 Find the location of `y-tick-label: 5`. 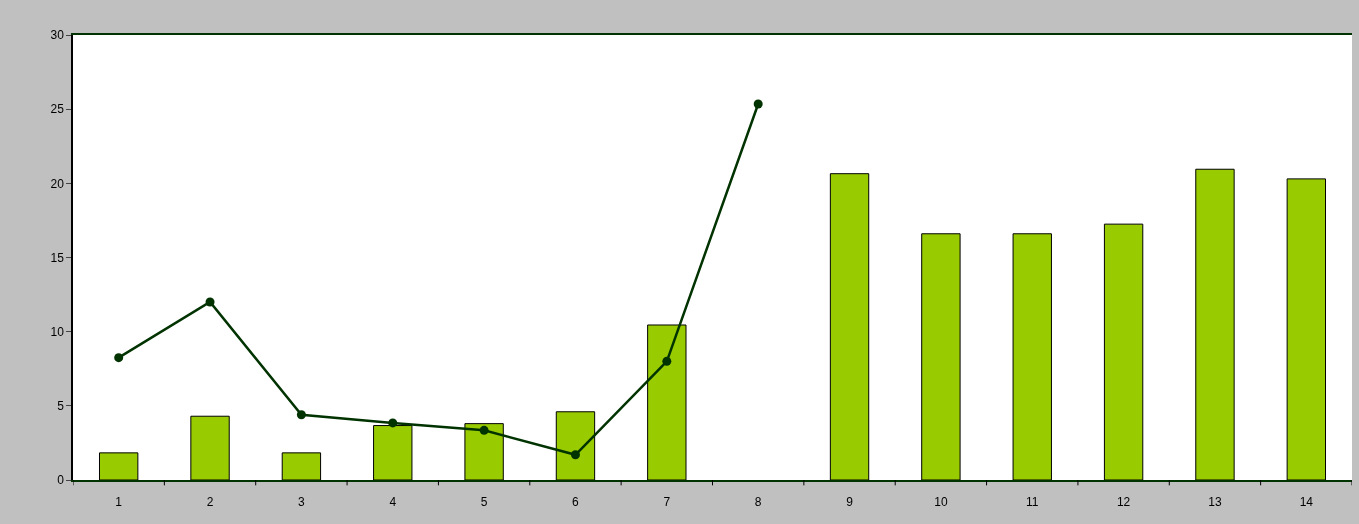

y-tick-label: 5 is located at coordinates (61, 406).